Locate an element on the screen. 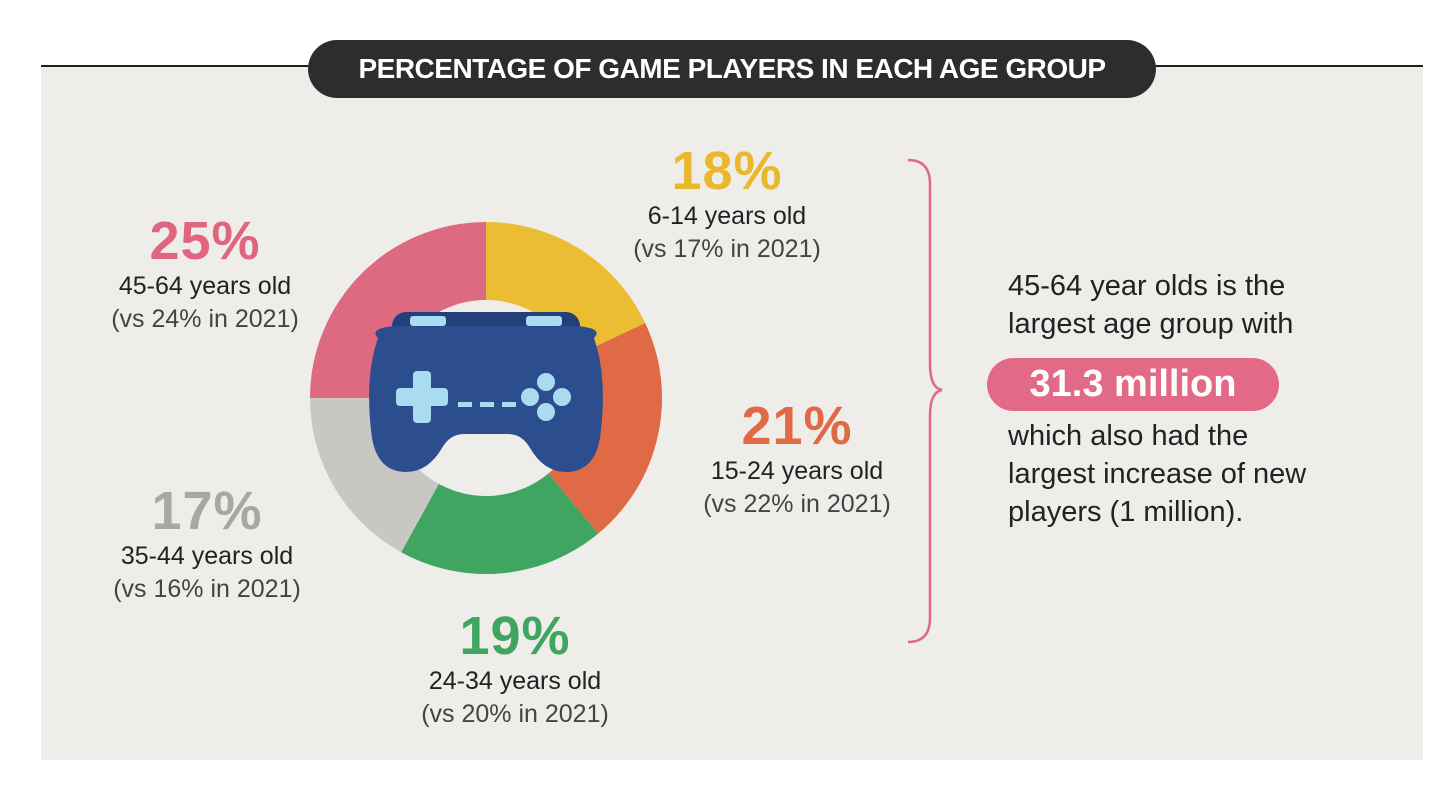  note-line: largest age group with is located at coordinates (1151, 324).